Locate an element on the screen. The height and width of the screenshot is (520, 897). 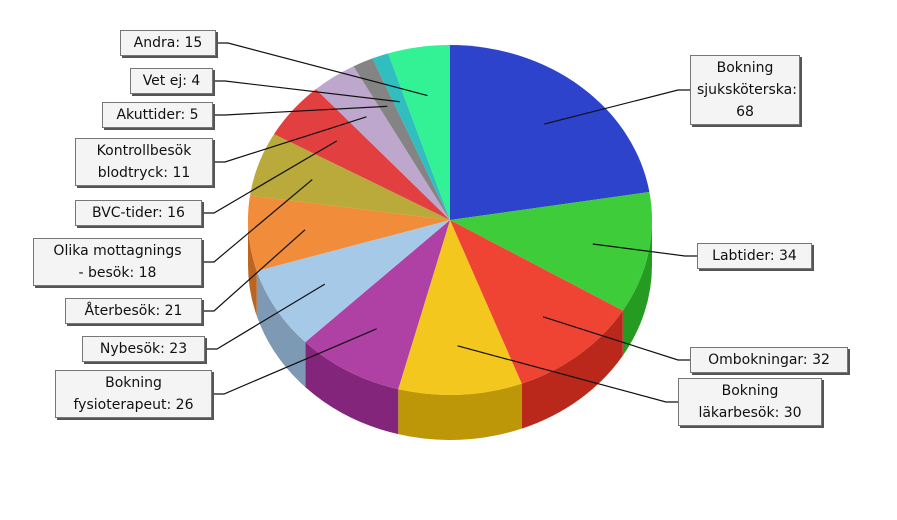
slice-label: Vet ej: 4 is located at coordinates (171, 81).